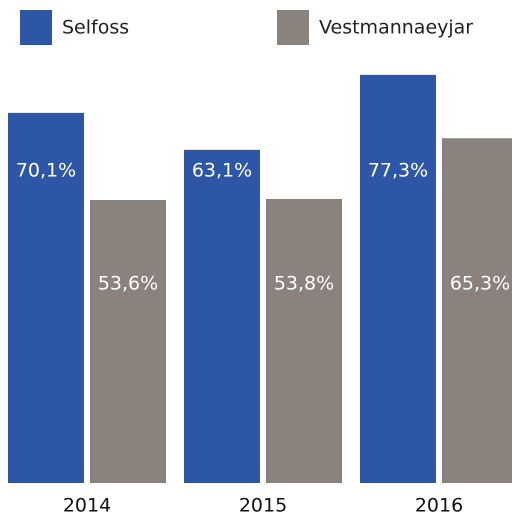 This screenshot has height=520, width=512. I want to click on x-tick-label: 2014, so click(87, 506).